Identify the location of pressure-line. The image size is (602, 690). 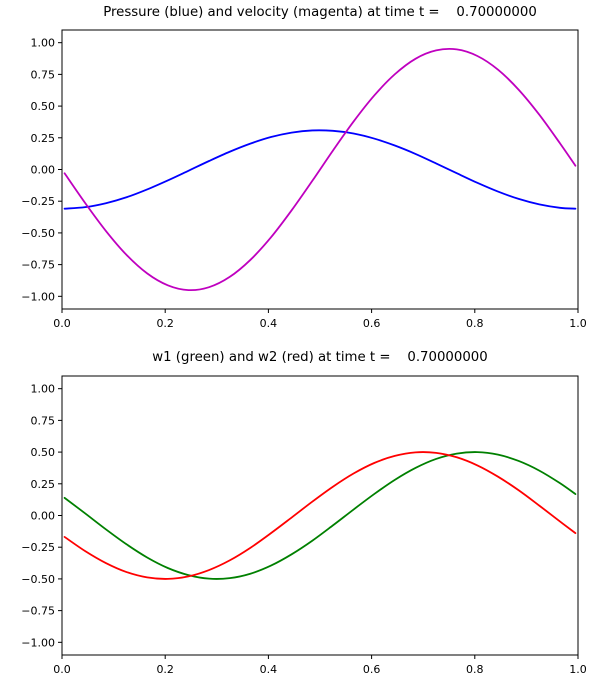
(320, 169).